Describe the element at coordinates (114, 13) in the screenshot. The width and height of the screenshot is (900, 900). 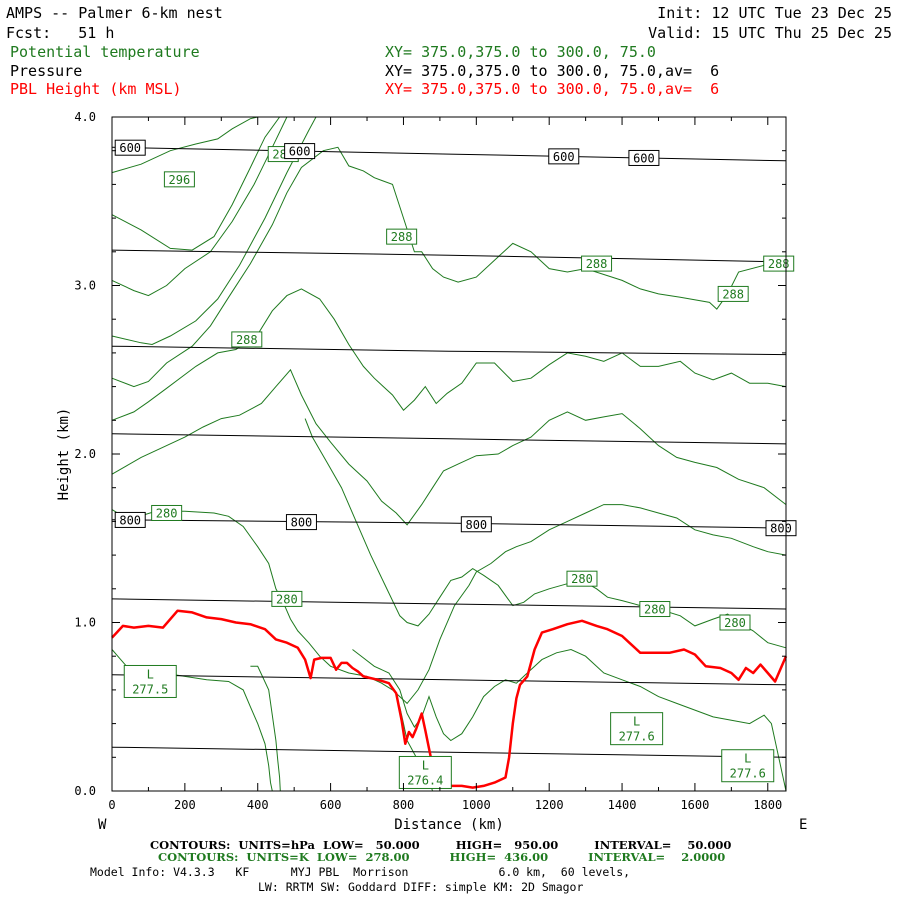
I see `model-title: AMPS -- Palmer 6-km nest` at that location.